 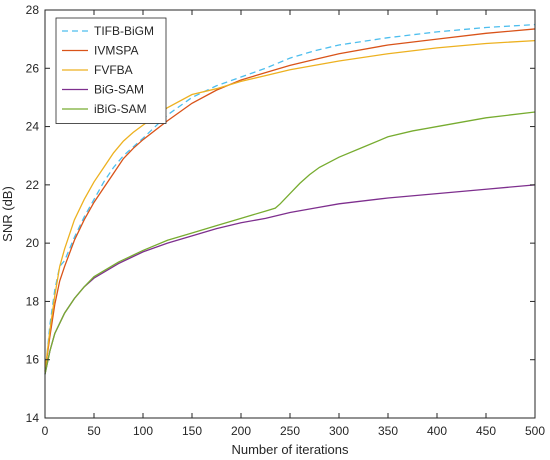 What do you see at coordinates (33, 418) in the screenshot?
I see `y-tick-label: 14` at bounding box center [33, 418].